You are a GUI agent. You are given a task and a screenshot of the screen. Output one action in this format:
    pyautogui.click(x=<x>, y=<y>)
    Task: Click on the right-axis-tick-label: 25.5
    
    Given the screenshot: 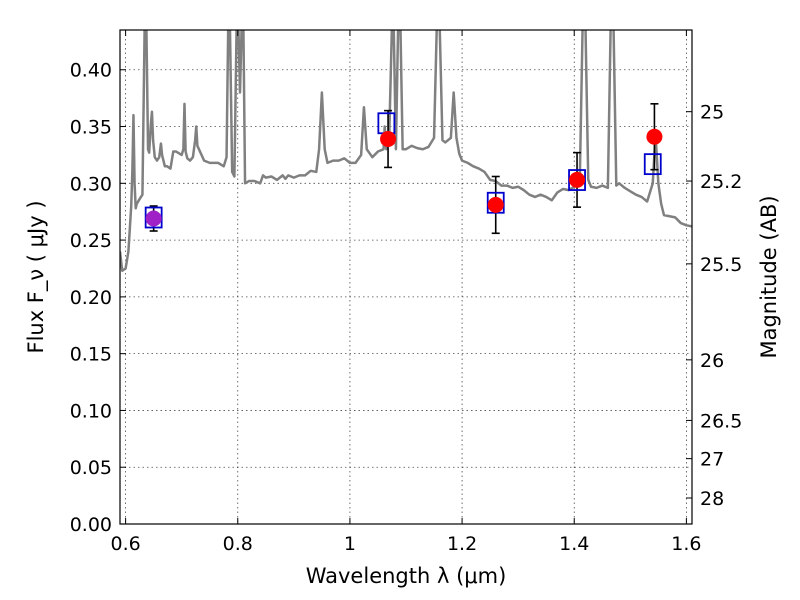 What is the action you would take?
    pyautogui.click(x=721, y=265)
    